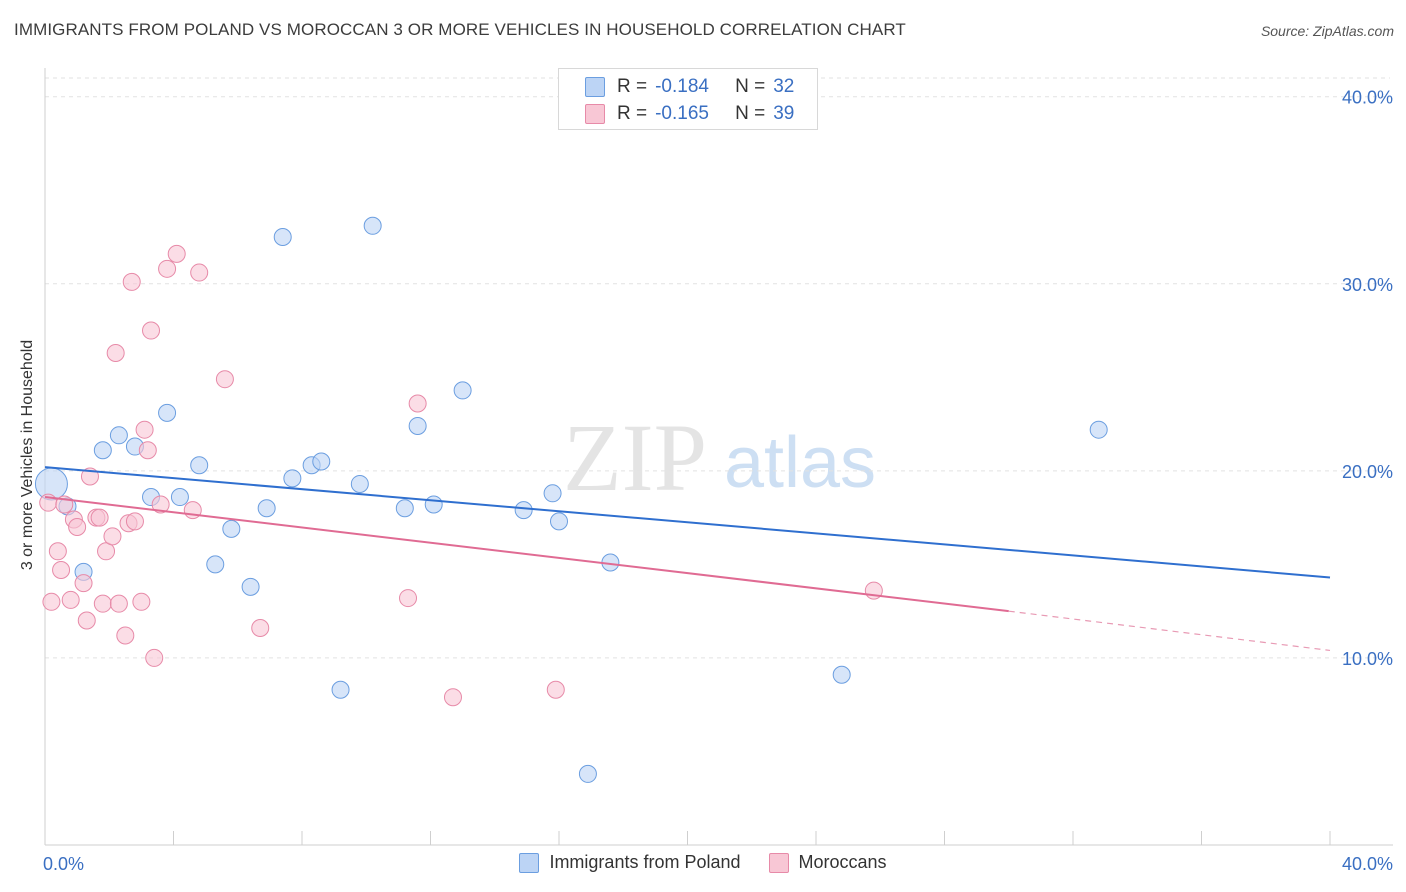  I want to click on legend-item-poland: Immigrants from Poland, so click(630, 862).